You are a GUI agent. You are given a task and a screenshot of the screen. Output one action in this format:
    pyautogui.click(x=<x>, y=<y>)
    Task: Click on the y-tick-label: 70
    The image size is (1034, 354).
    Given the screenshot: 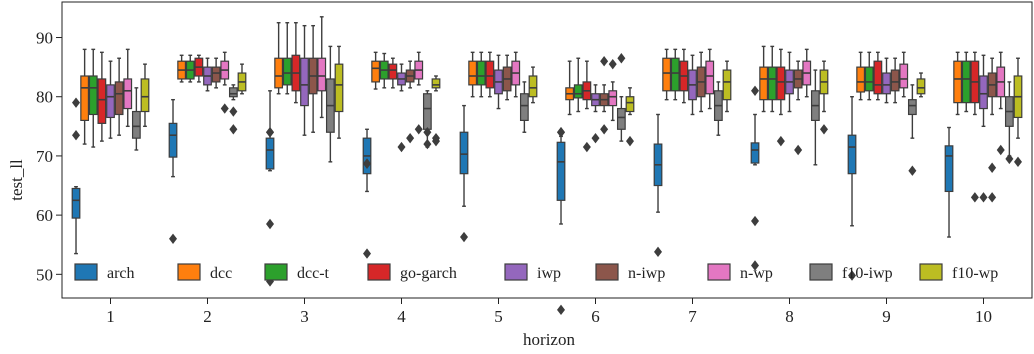 What is the action you would take?
    pyautogui.click(x=44, y=156)
    